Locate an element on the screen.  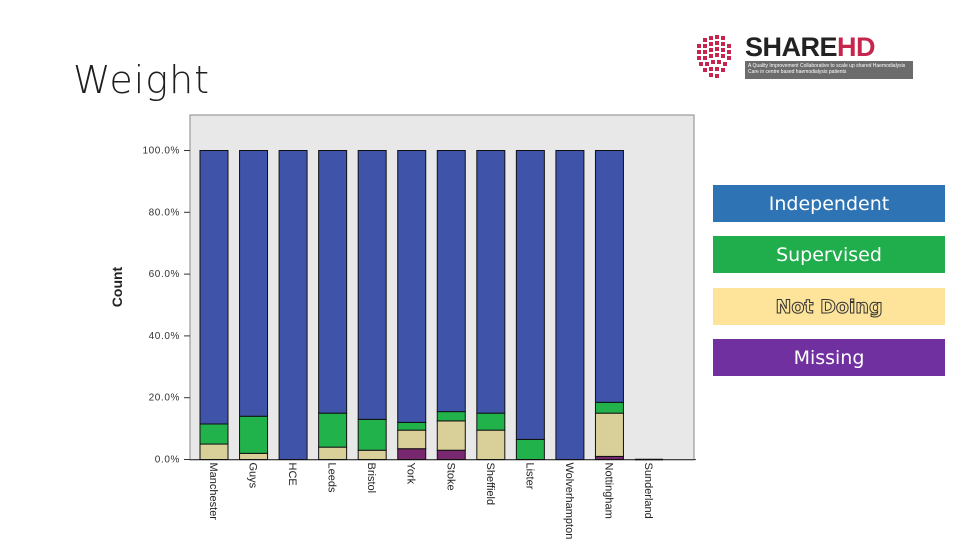
legend-not-doing: Not Doing is located at coordinates (829, 306).